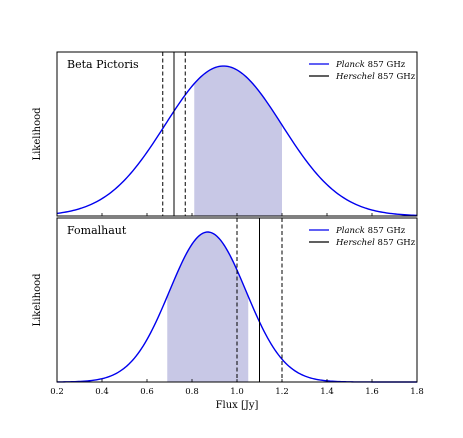  I want to click on x-tick-label: 1.6, so click(372, 392).